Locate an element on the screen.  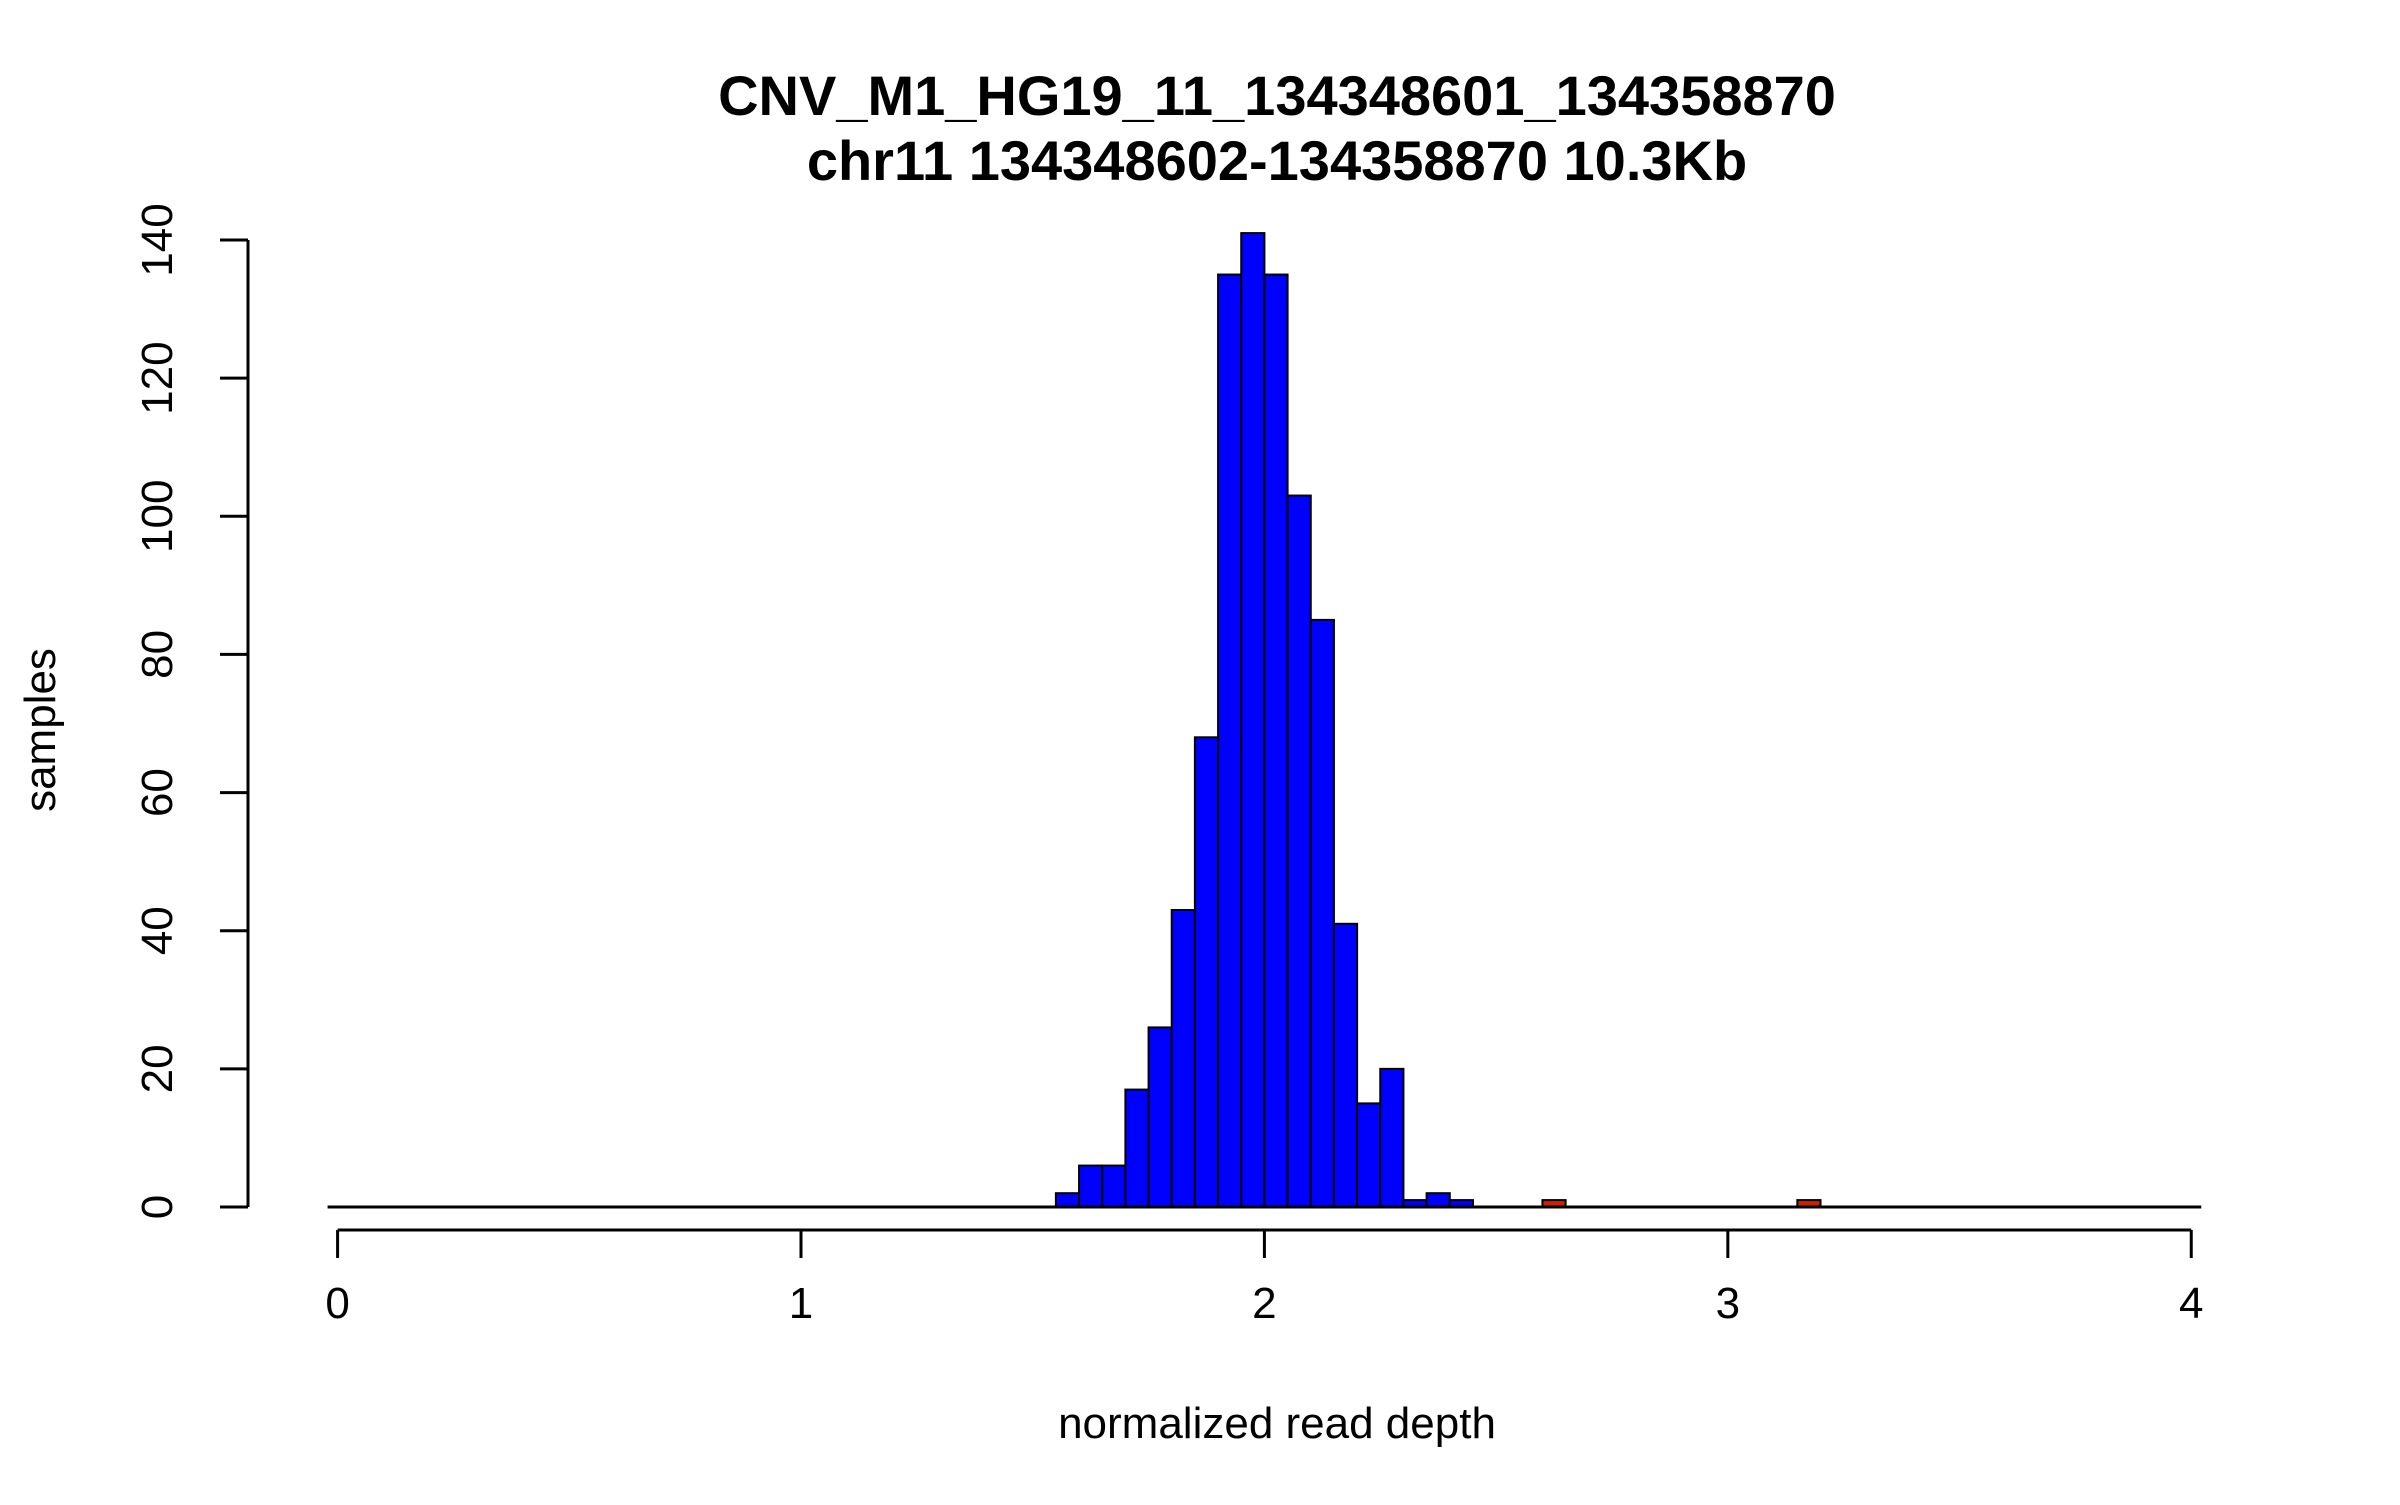
y-tick-label: 80 is located at coordinates (157, 654).